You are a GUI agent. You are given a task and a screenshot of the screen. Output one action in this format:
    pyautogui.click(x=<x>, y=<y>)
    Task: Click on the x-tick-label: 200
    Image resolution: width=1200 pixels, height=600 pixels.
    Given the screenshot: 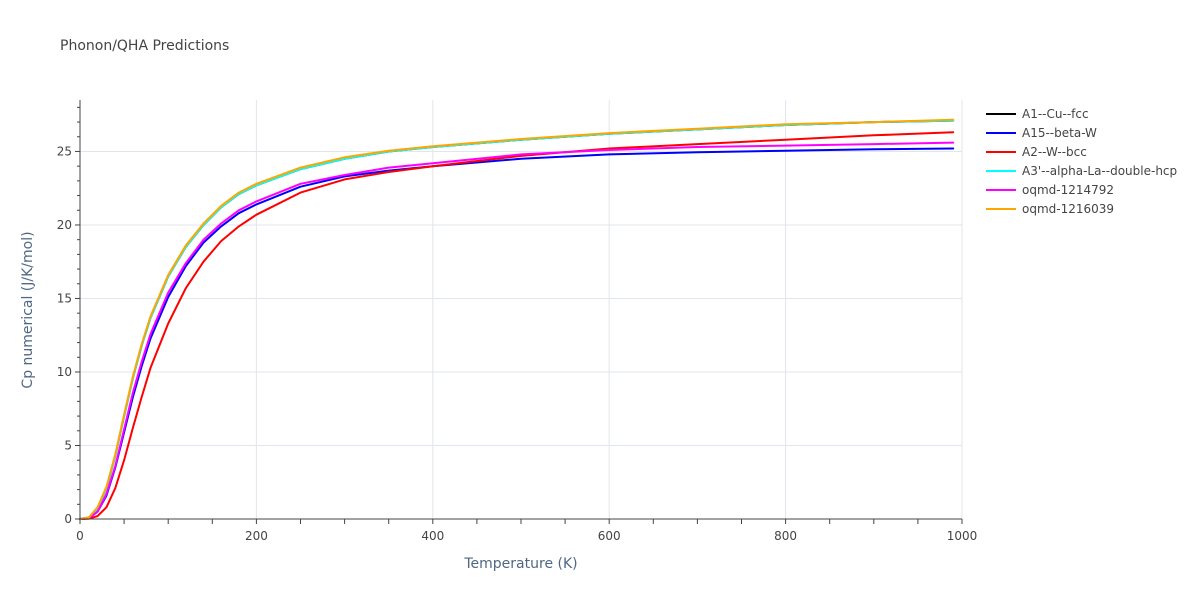 What is the action you would take?
    pyautogui.click(x=256, y=536)
    